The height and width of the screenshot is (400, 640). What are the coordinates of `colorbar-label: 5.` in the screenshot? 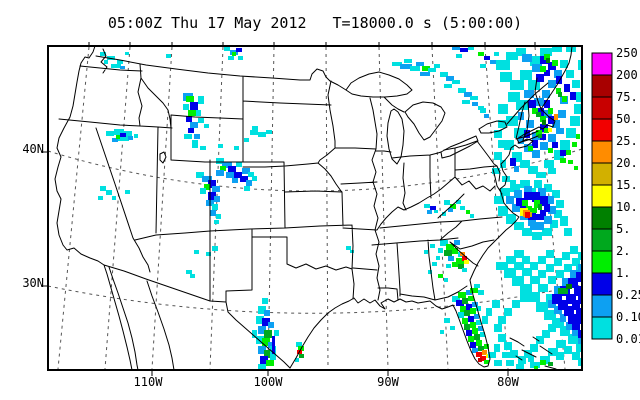 It's located at (623, 229).